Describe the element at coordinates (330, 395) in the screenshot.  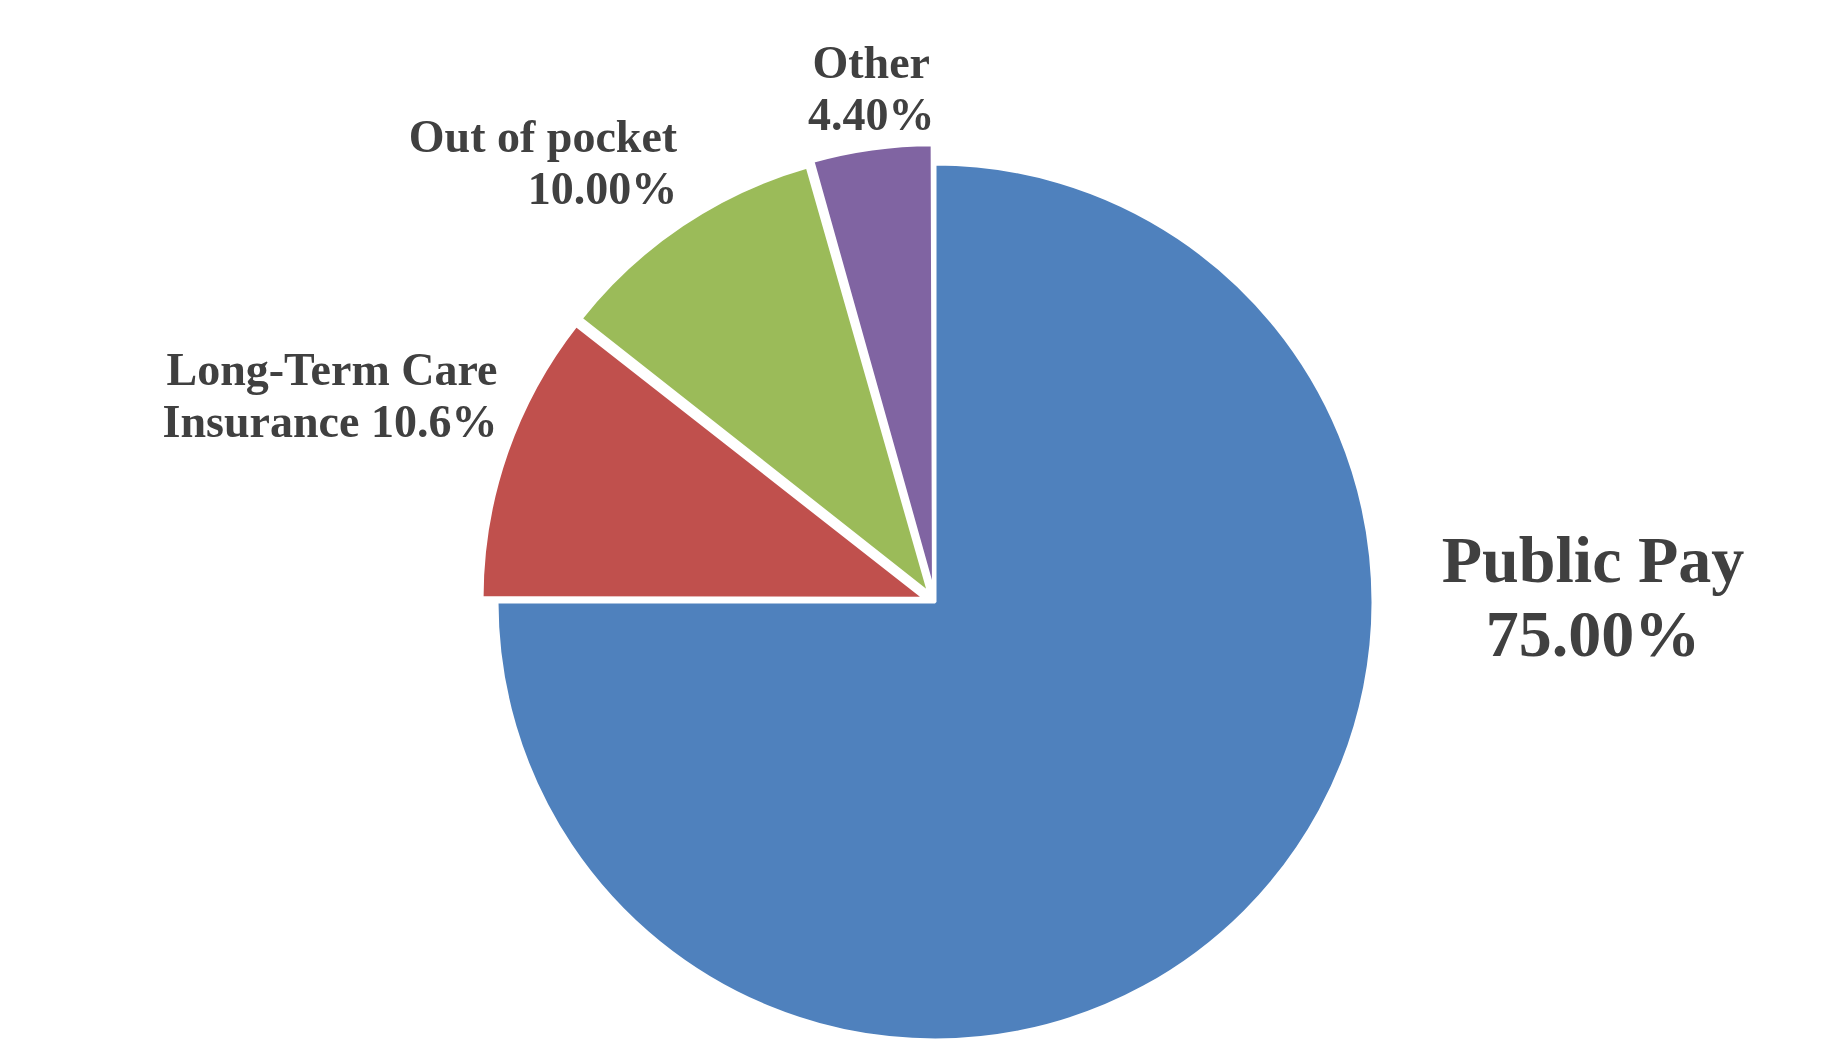
I see `slice-label: Long-Term Care Insurance 10.6%` at that location.